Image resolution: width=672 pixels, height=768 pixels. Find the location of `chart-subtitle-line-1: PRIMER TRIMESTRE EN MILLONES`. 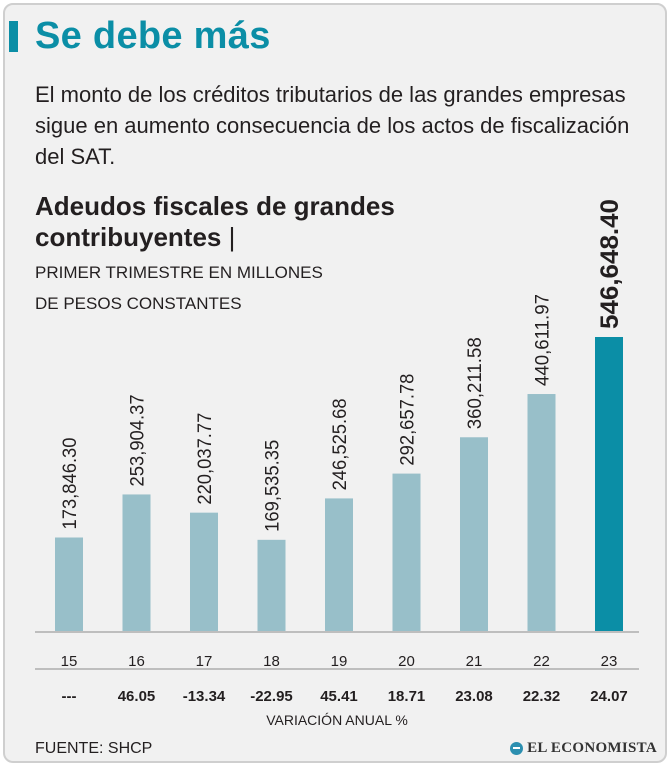

chart-subtitle-line-1: PRIMER TRIMESTRE EN MILLONES is located at coordinates (179, 272).